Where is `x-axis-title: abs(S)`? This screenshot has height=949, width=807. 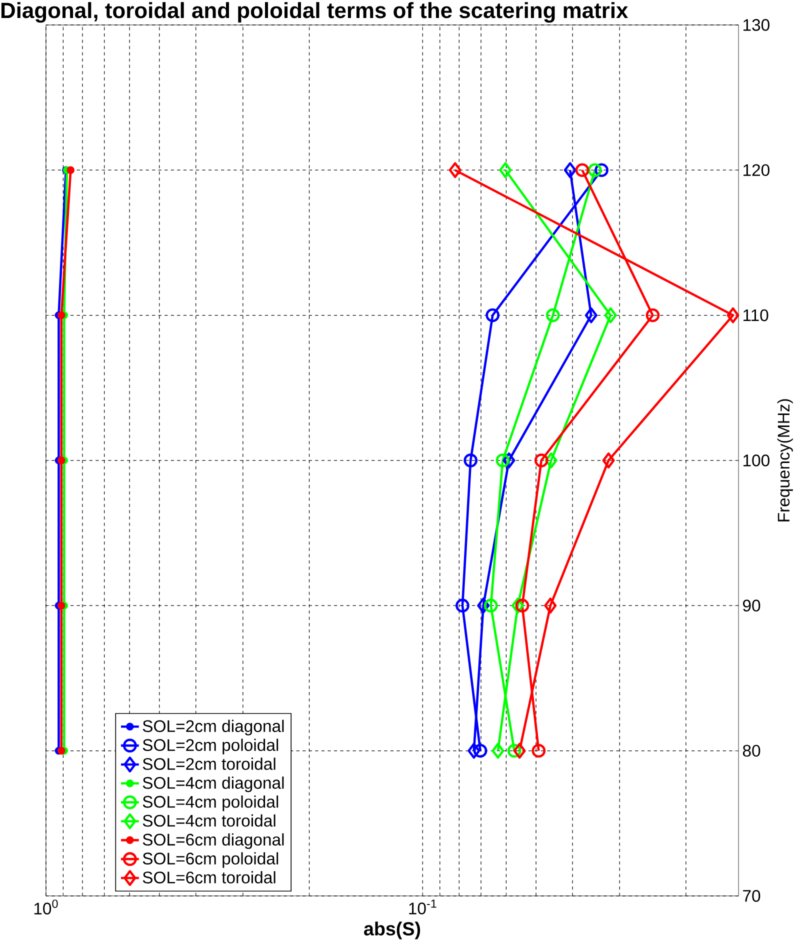 x-axis-title: abs(S) is located at coordinates (392, 931).